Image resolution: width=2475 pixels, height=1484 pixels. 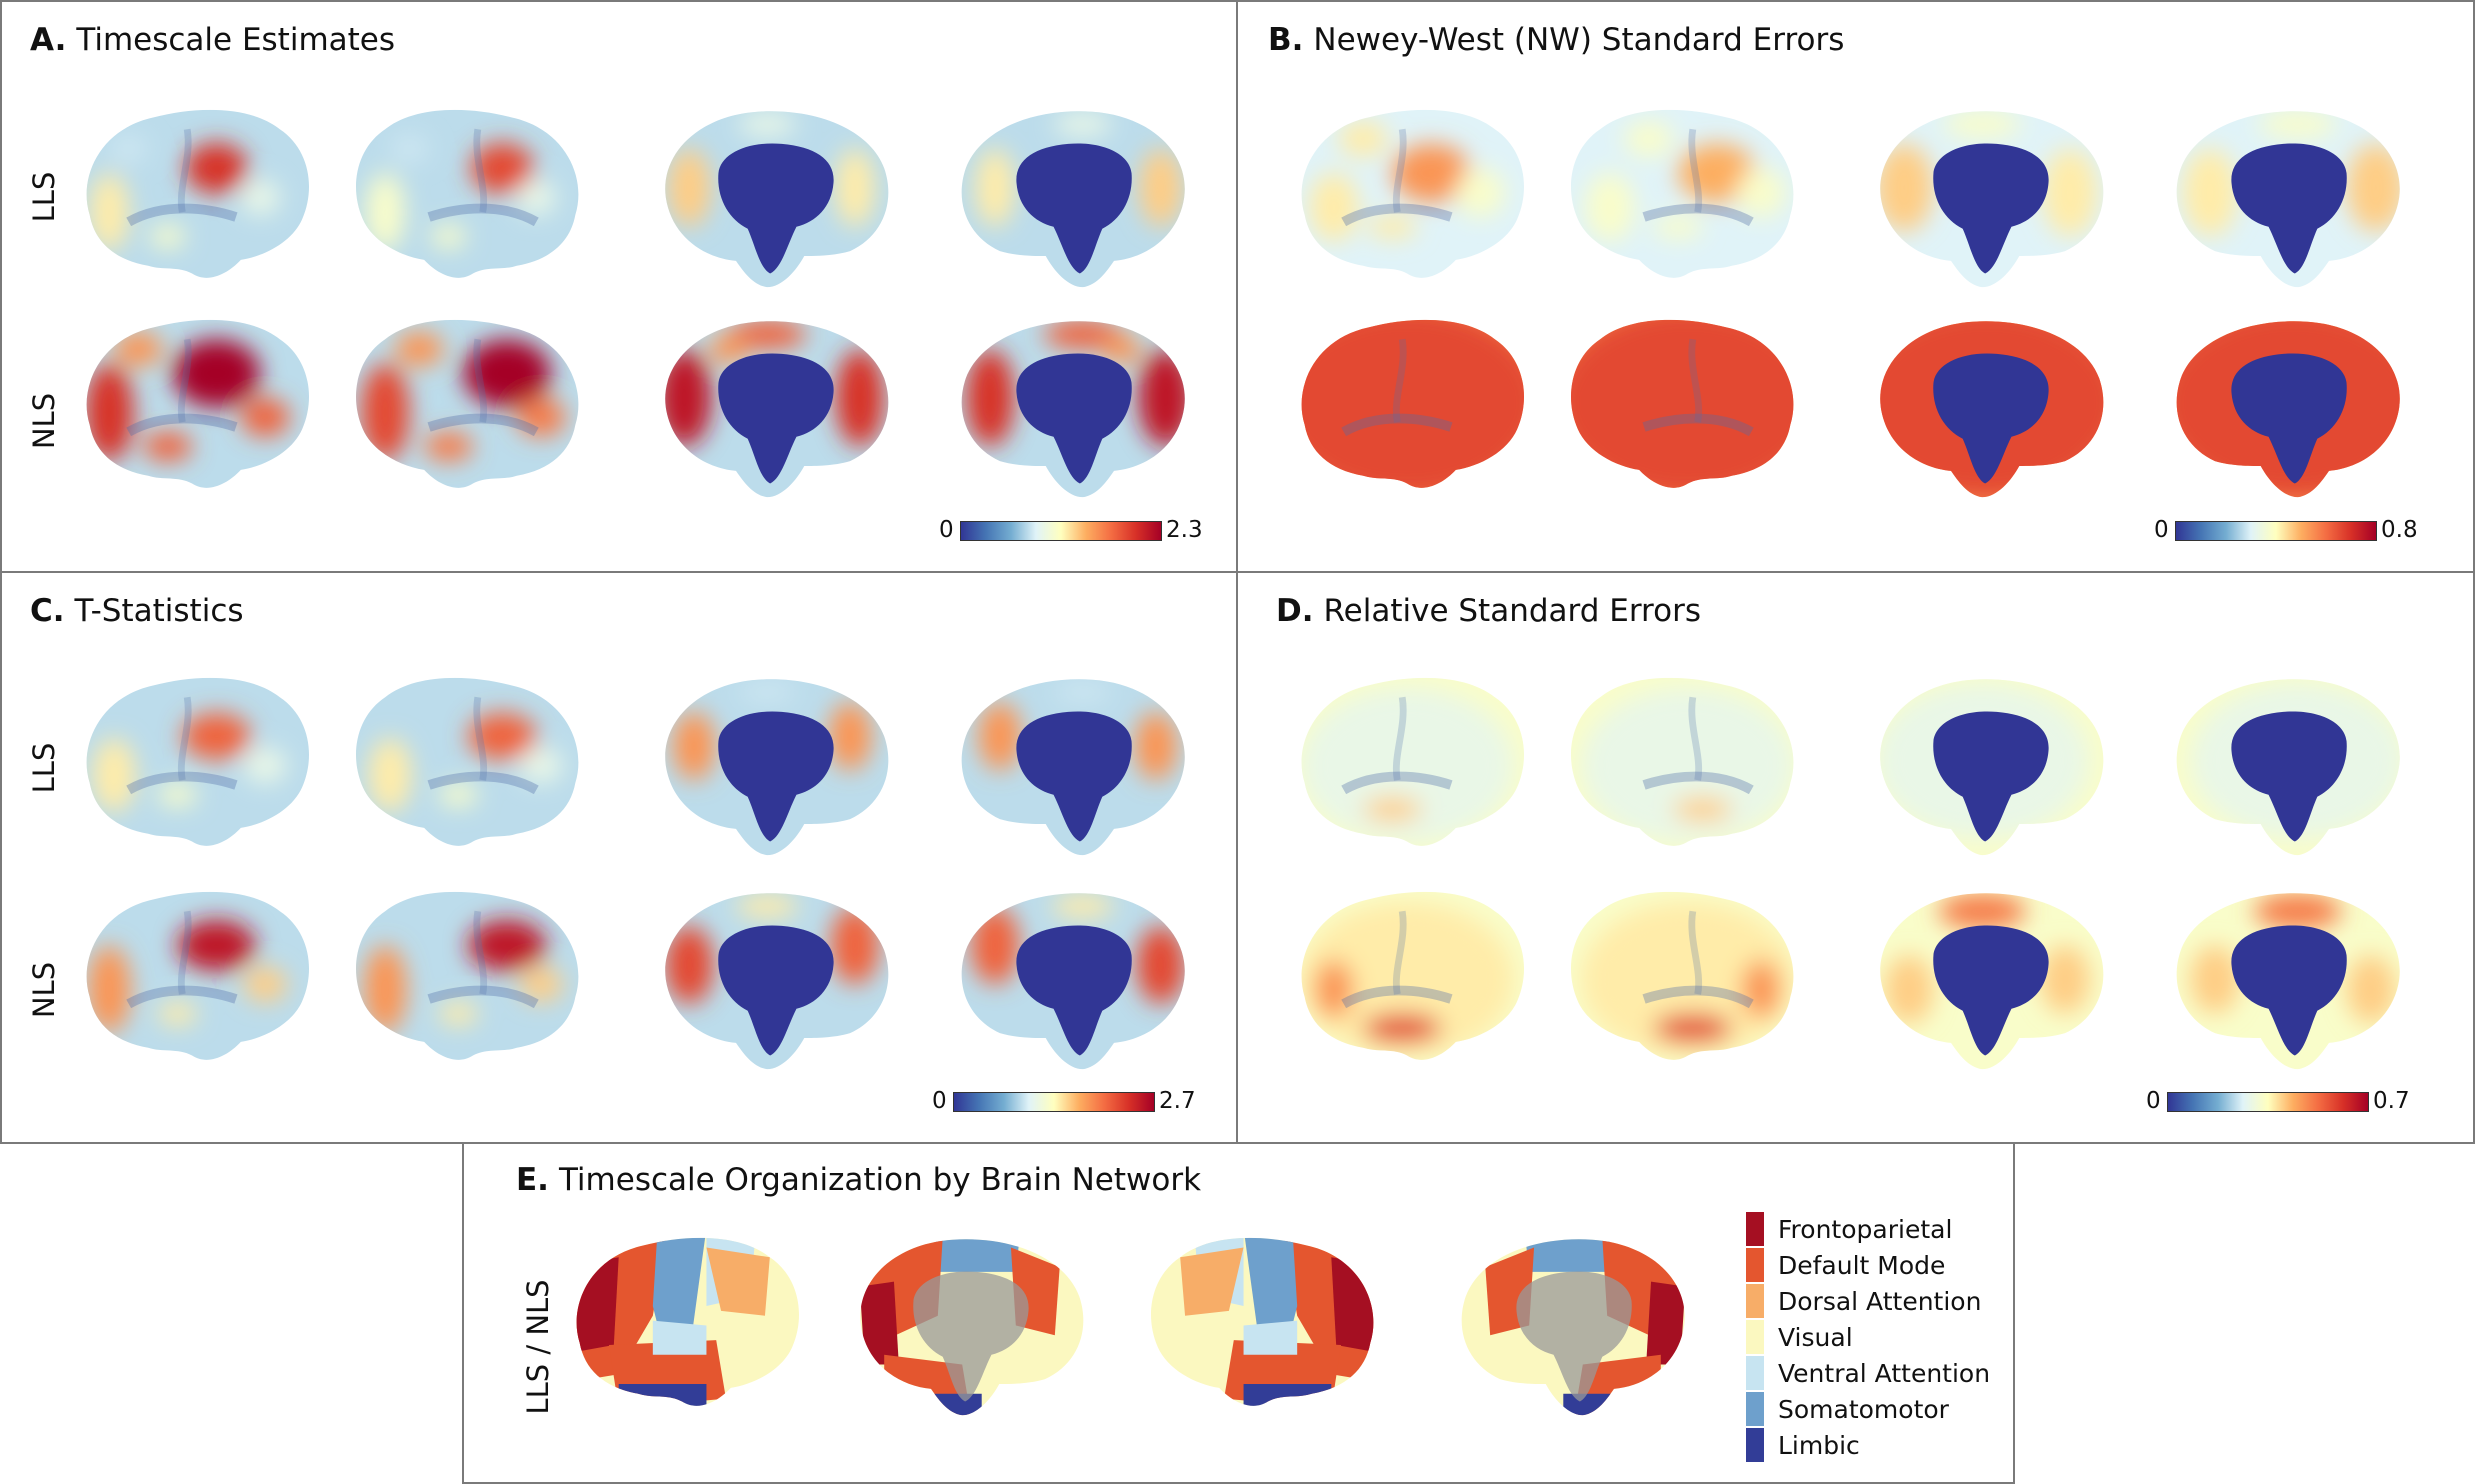 What do you see at coordinates (946, 530) in the screenshot?
I see `panel-a-cbar-min: 0` at bounding box center [946, 530].